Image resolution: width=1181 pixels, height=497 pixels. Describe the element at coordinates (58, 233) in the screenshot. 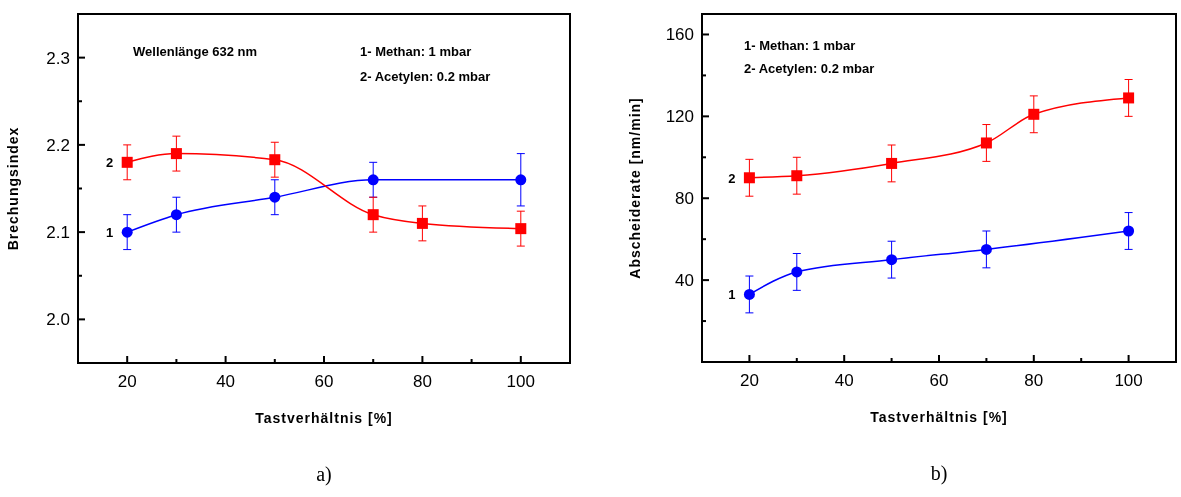

I see `y-tick-label: 2.1` at that location.